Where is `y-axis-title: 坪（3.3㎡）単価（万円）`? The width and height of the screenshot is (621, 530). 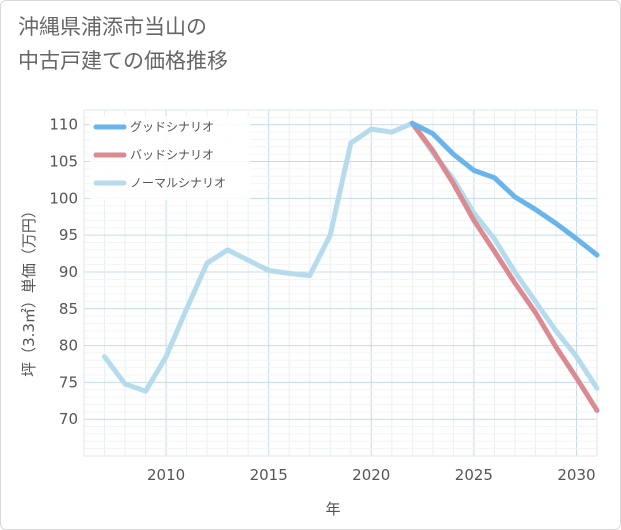
y-axis-title: 坪（3.3㎡）単価（万円） is located at coordinates (29, 290).